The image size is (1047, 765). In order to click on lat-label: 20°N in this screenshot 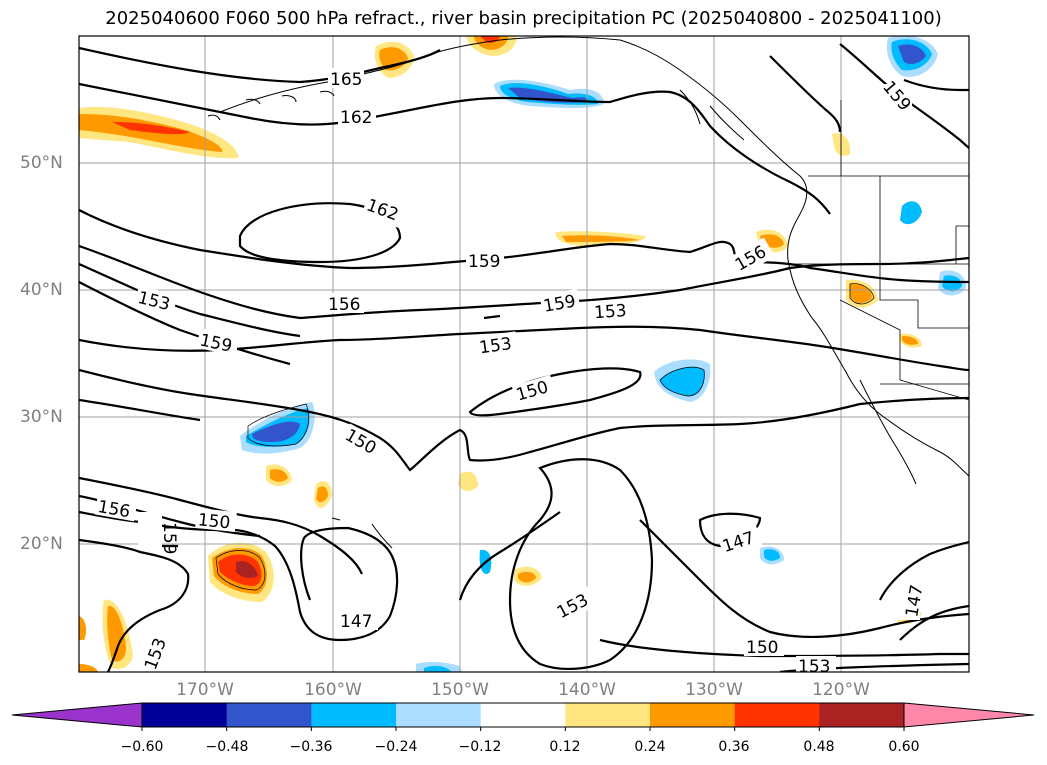, I will do `click(41, 544)`.